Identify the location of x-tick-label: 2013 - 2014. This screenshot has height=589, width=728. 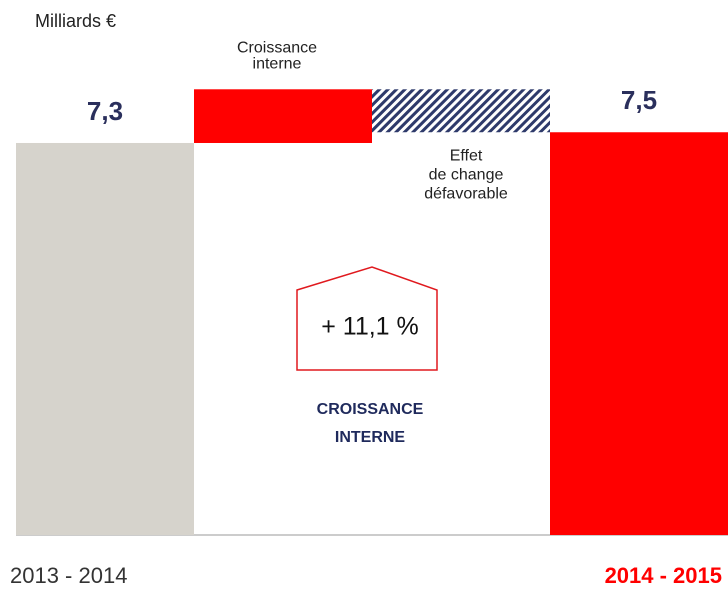
(68, 575).